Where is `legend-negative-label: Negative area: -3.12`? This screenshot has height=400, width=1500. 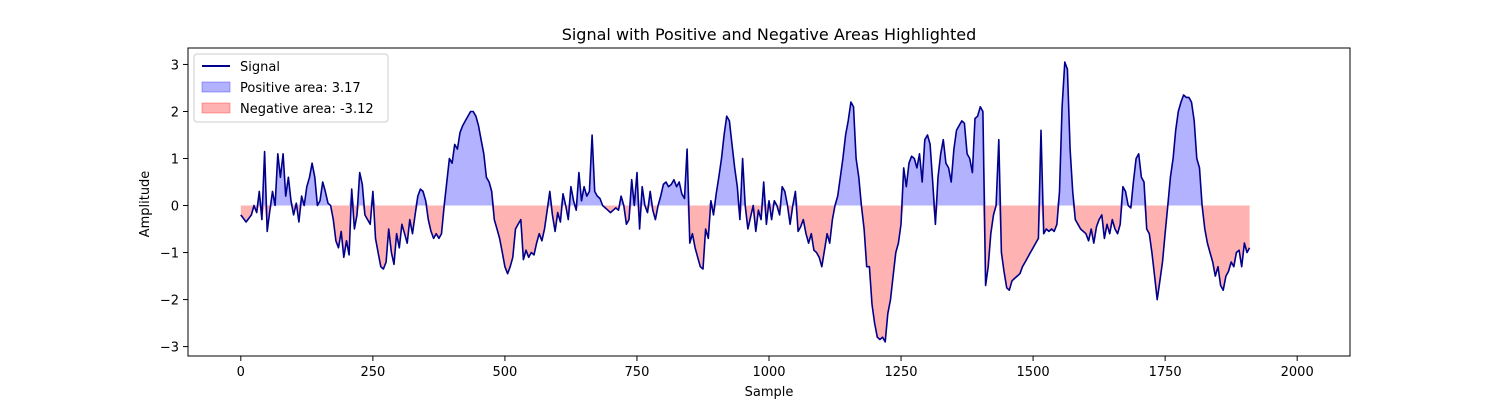
legend-negative-label: Negative area: -3.12 is located at coordinates (307, 109).